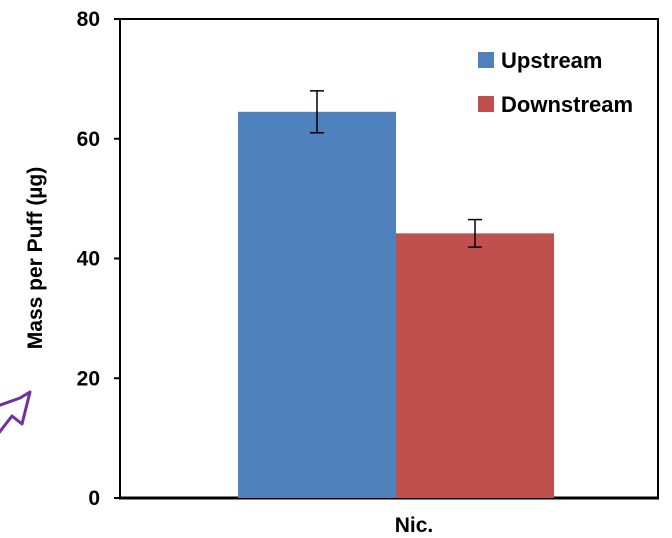 The width and height of the screenshot is (672, 538). I want to click on bar-downstream, so click(475, 366).